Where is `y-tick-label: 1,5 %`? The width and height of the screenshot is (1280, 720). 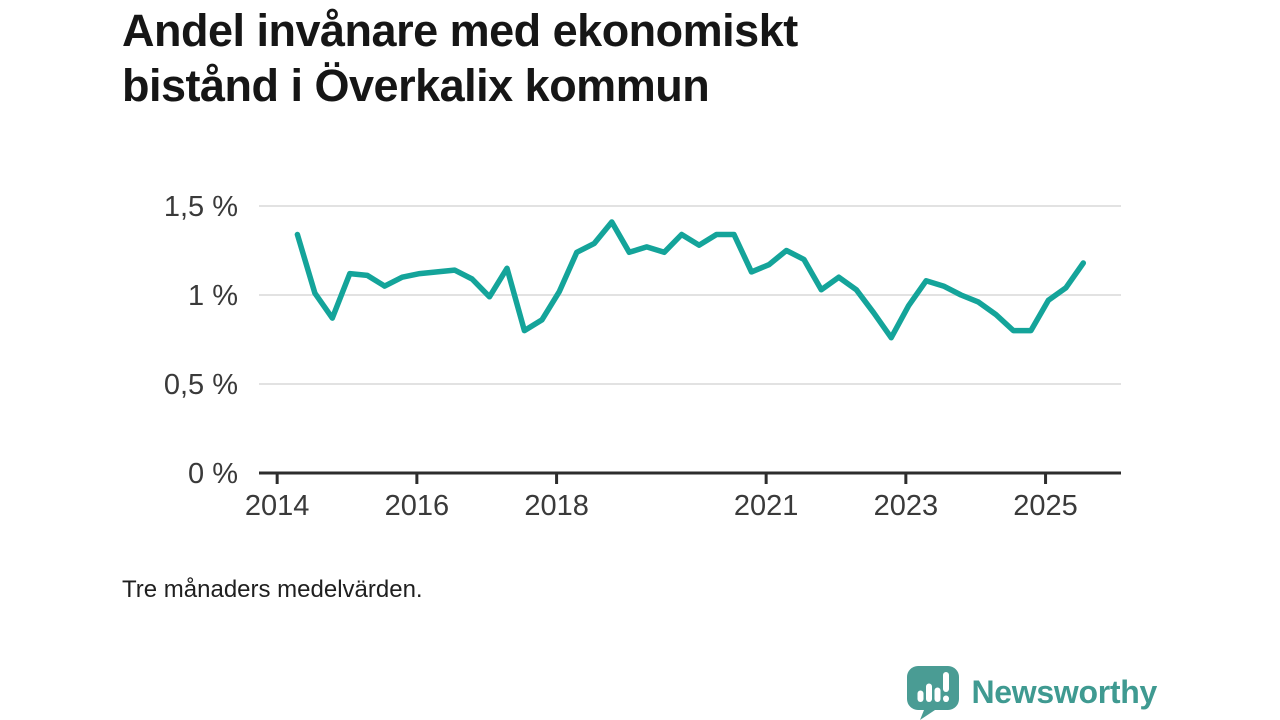
y-tick-label: 1,5 % is located at coordinates (201, 207).